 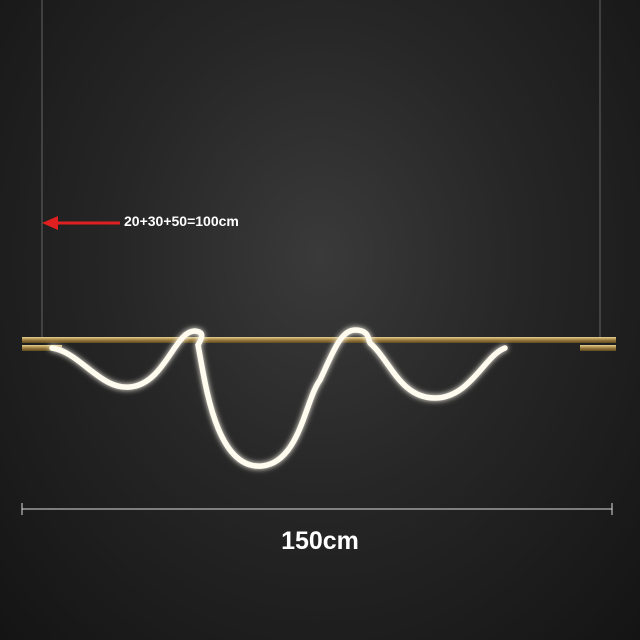 What do you see at coordinates (181, 221) in the screenshot?
I see `hanging-length-label: 20+30+50=100cm` at bounding box center [181, 221].